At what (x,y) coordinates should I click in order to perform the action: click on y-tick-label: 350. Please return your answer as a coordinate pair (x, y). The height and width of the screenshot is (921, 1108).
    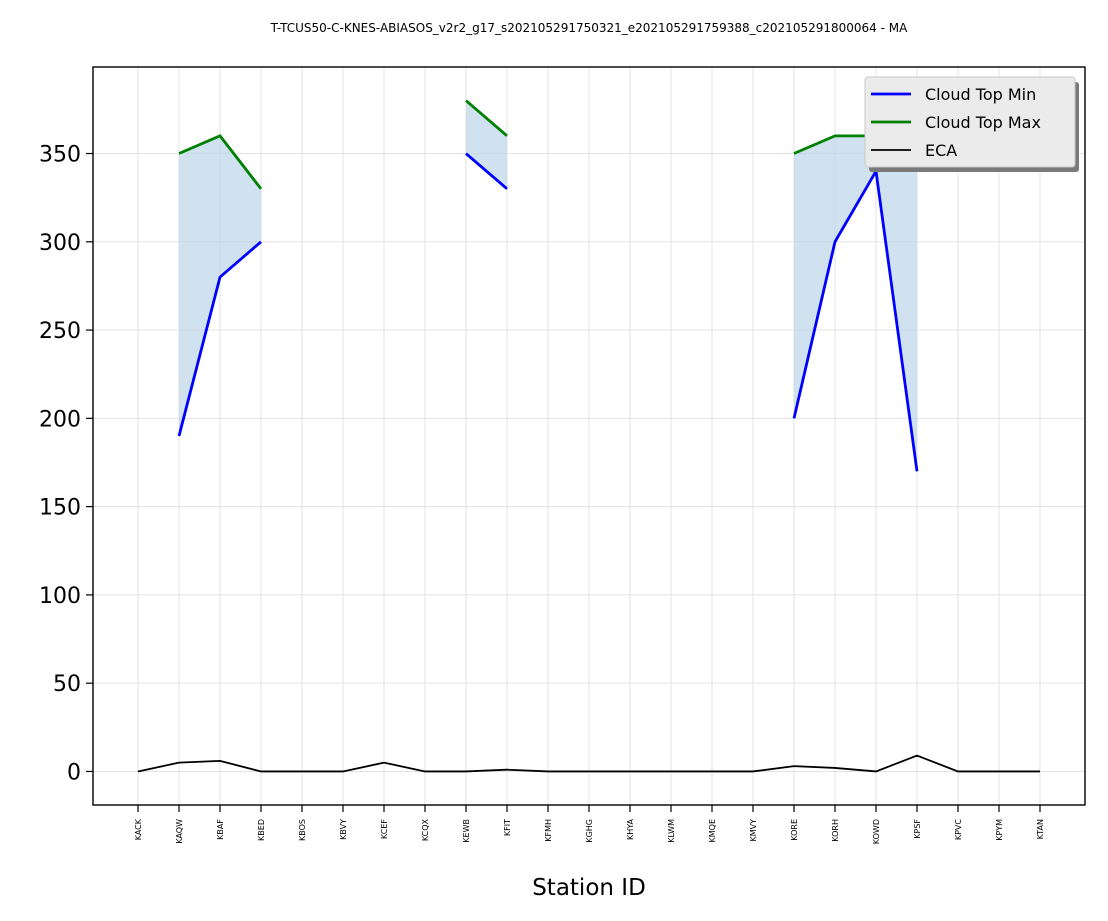
    Looking at the image, I should click on (60, 155).